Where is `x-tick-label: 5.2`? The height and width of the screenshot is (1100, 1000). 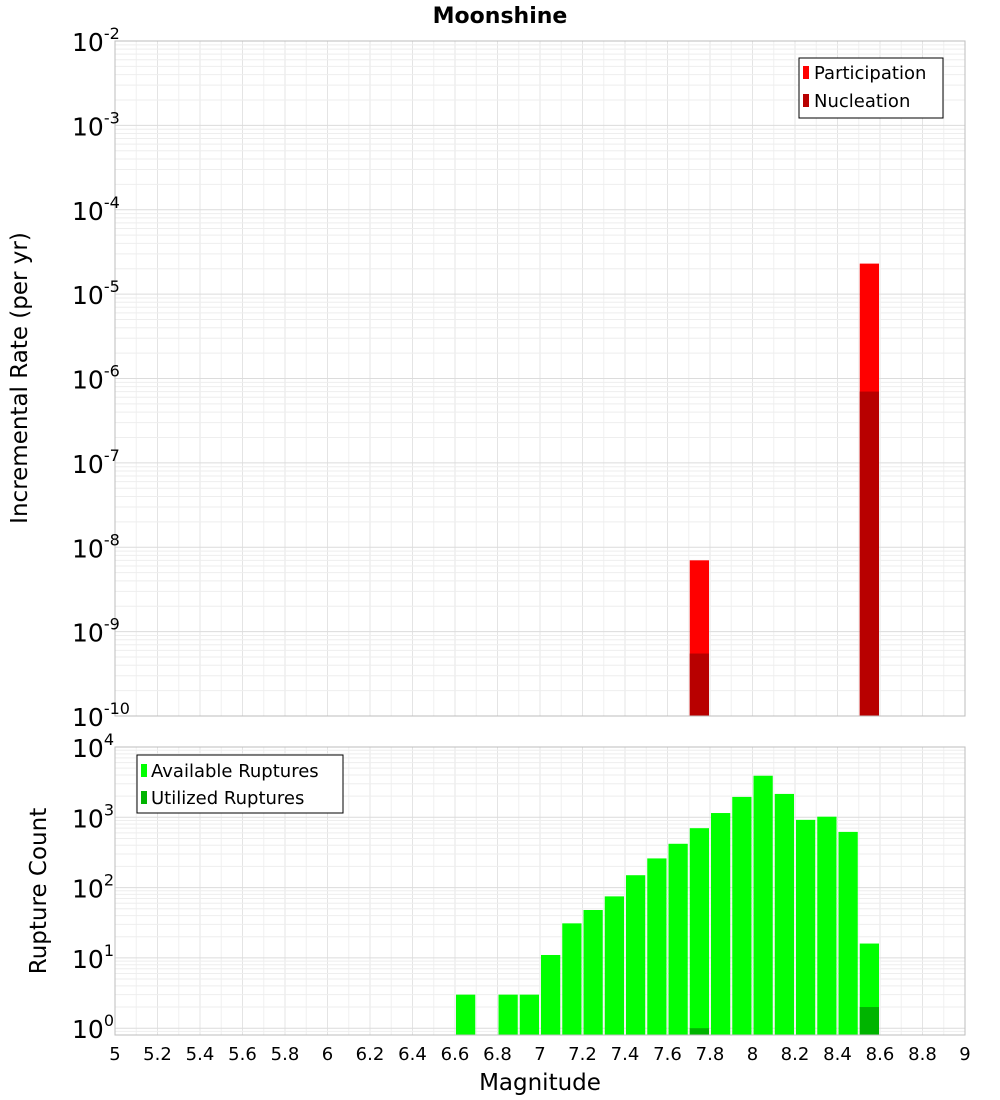
x-tick-label: 5.2 is located at coordinates (157, 1054).